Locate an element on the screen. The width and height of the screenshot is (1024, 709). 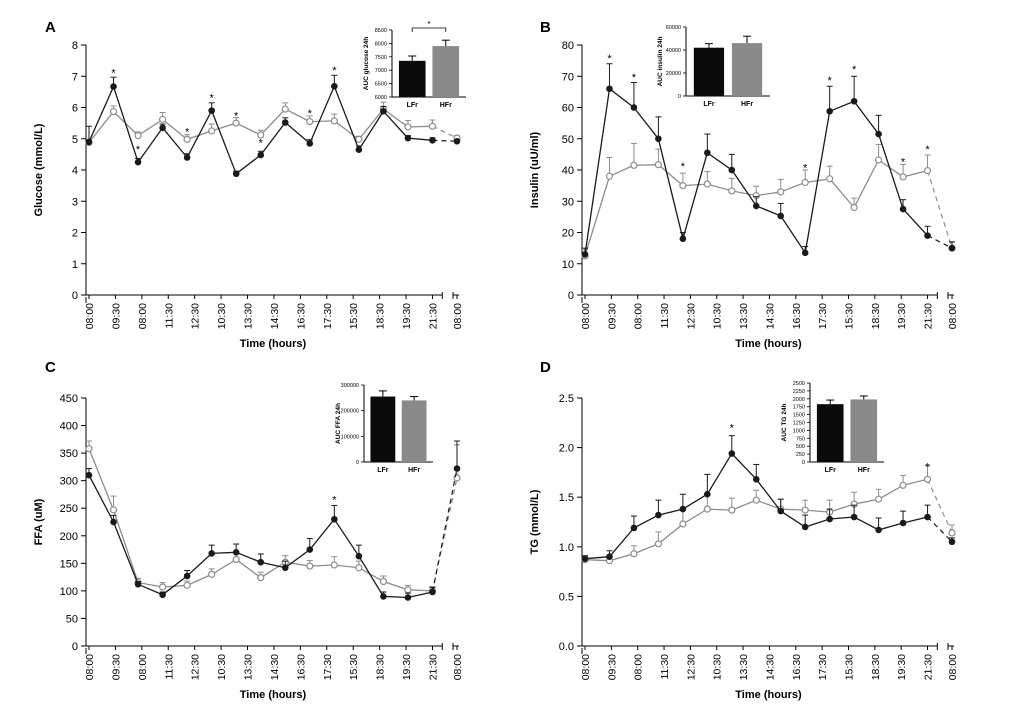
x-tick-label: 18:30 is located at coordinates (381, 667).